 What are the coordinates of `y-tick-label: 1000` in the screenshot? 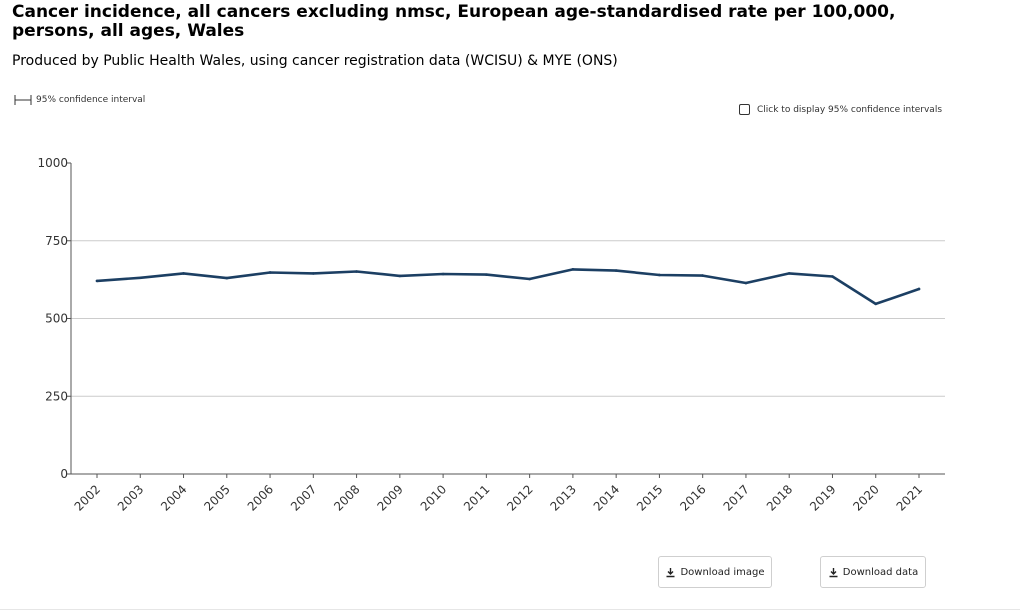 It's located at (52, 163).